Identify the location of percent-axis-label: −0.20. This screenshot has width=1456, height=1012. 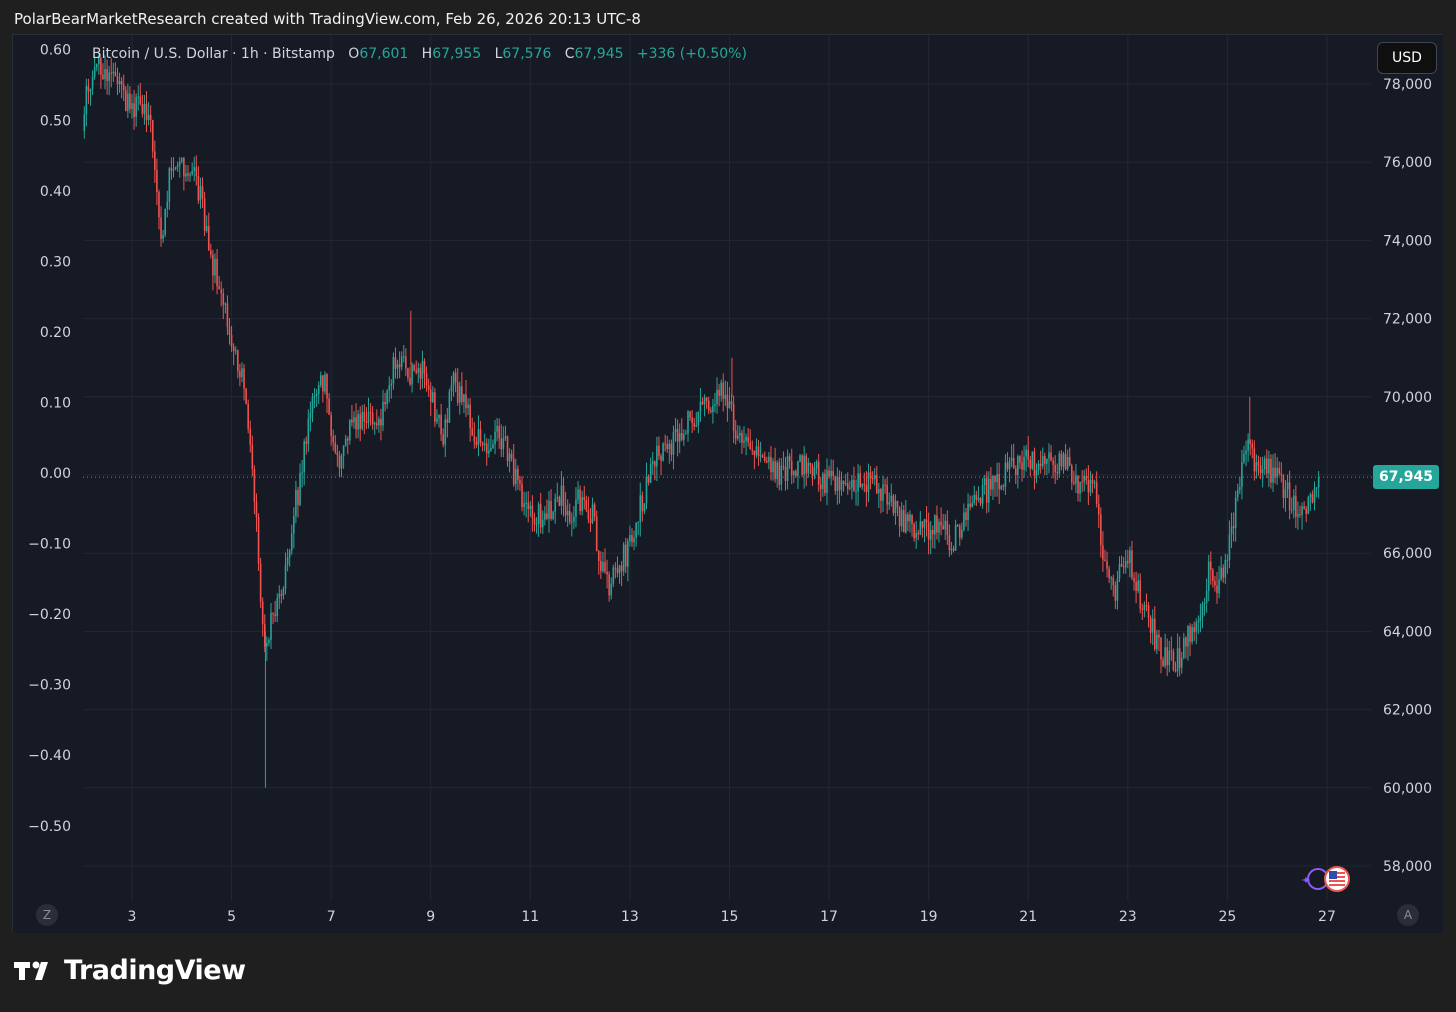
(49, 615).